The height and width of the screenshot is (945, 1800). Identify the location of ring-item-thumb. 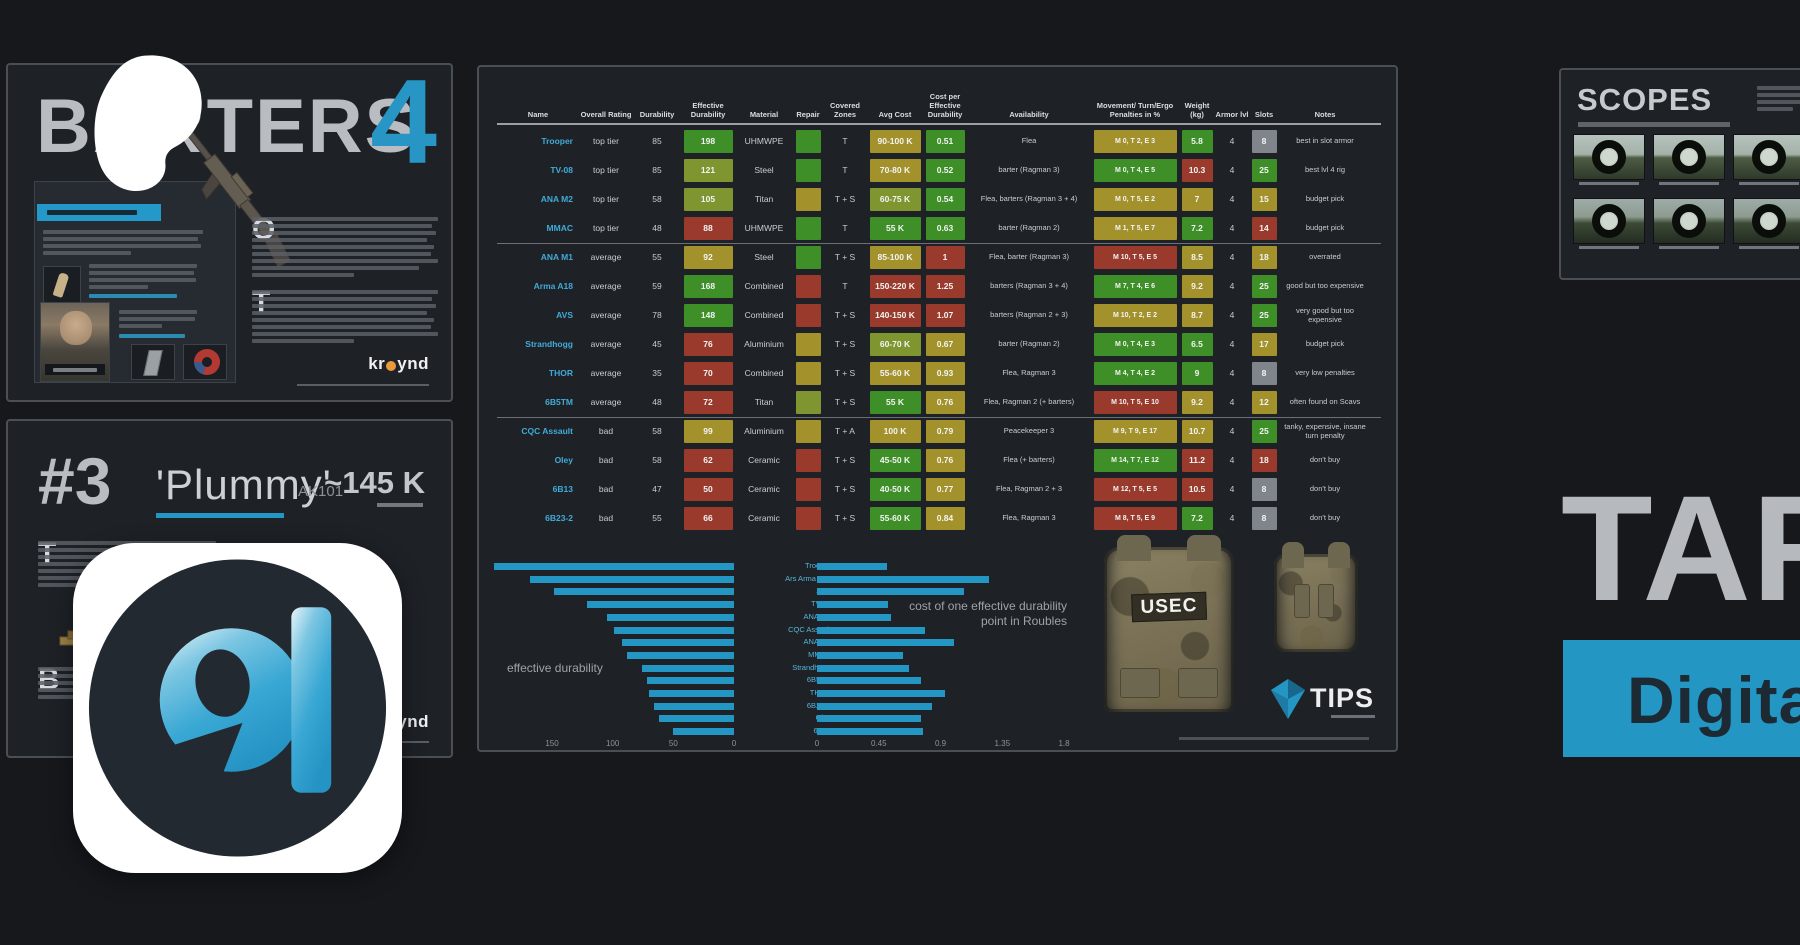
(205, 362).